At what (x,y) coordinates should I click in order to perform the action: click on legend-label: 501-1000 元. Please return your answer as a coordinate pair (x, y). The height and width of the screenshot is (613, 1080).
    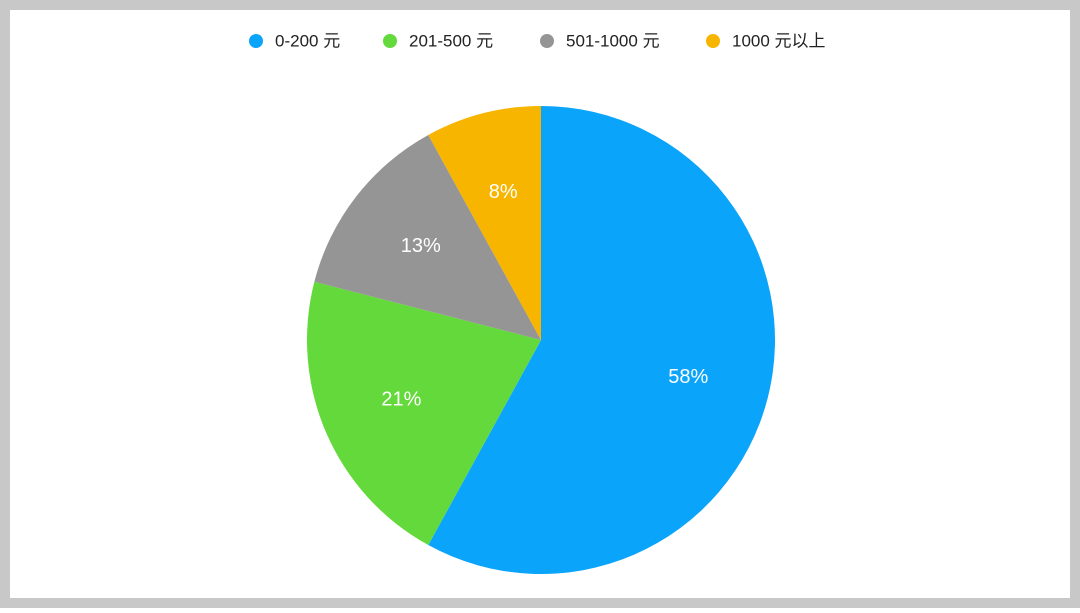
    Looking at the image, I should click on (613, 40).